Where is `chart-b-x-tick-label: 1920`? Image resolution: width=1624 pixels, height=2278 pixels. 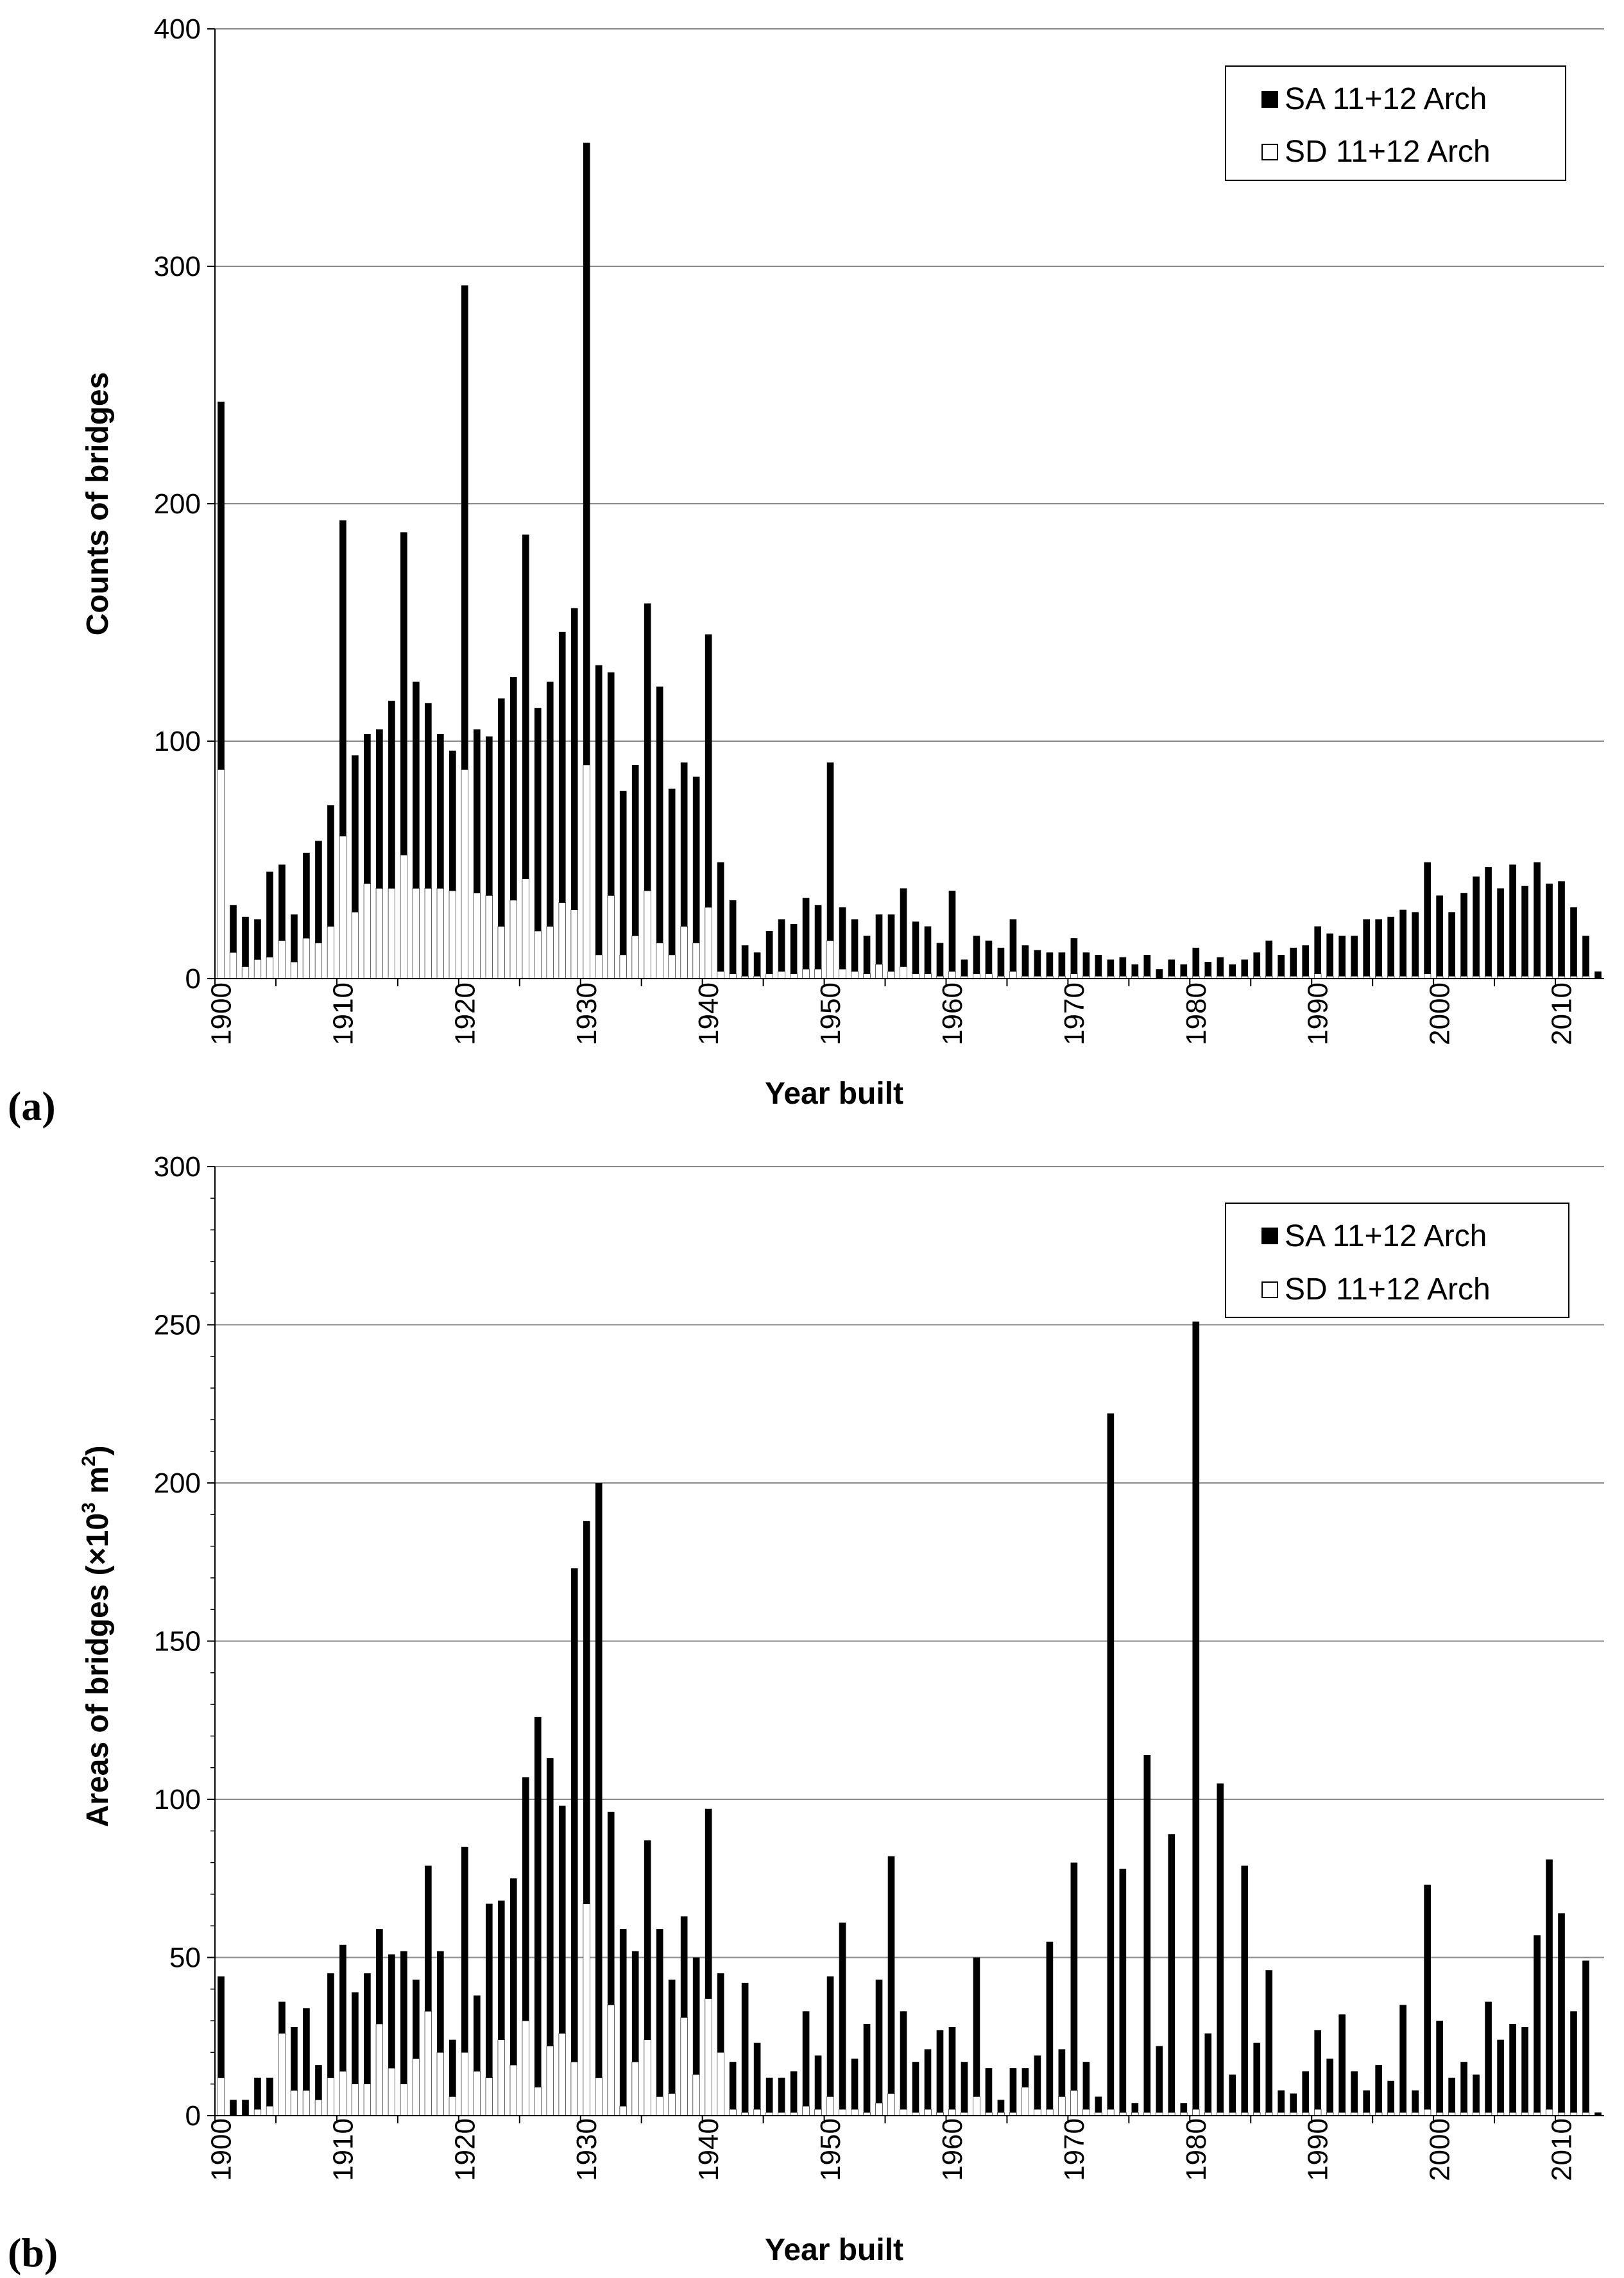
chart-b-x-tick-label: 1920 is located at coordinates (465, 2150).